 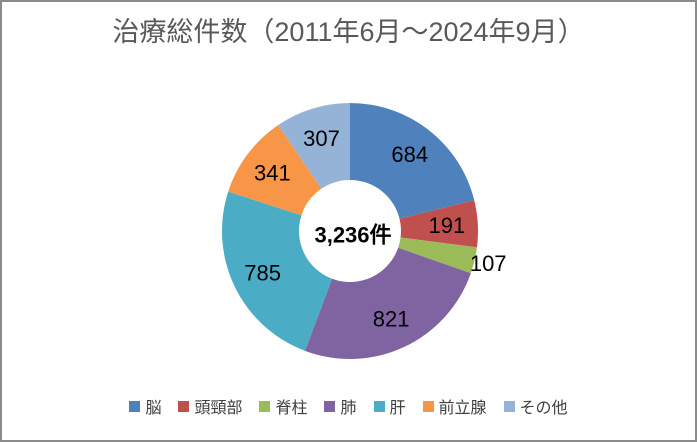 I want to click on legend-item-label: 肝, so click(x=397, y=408).